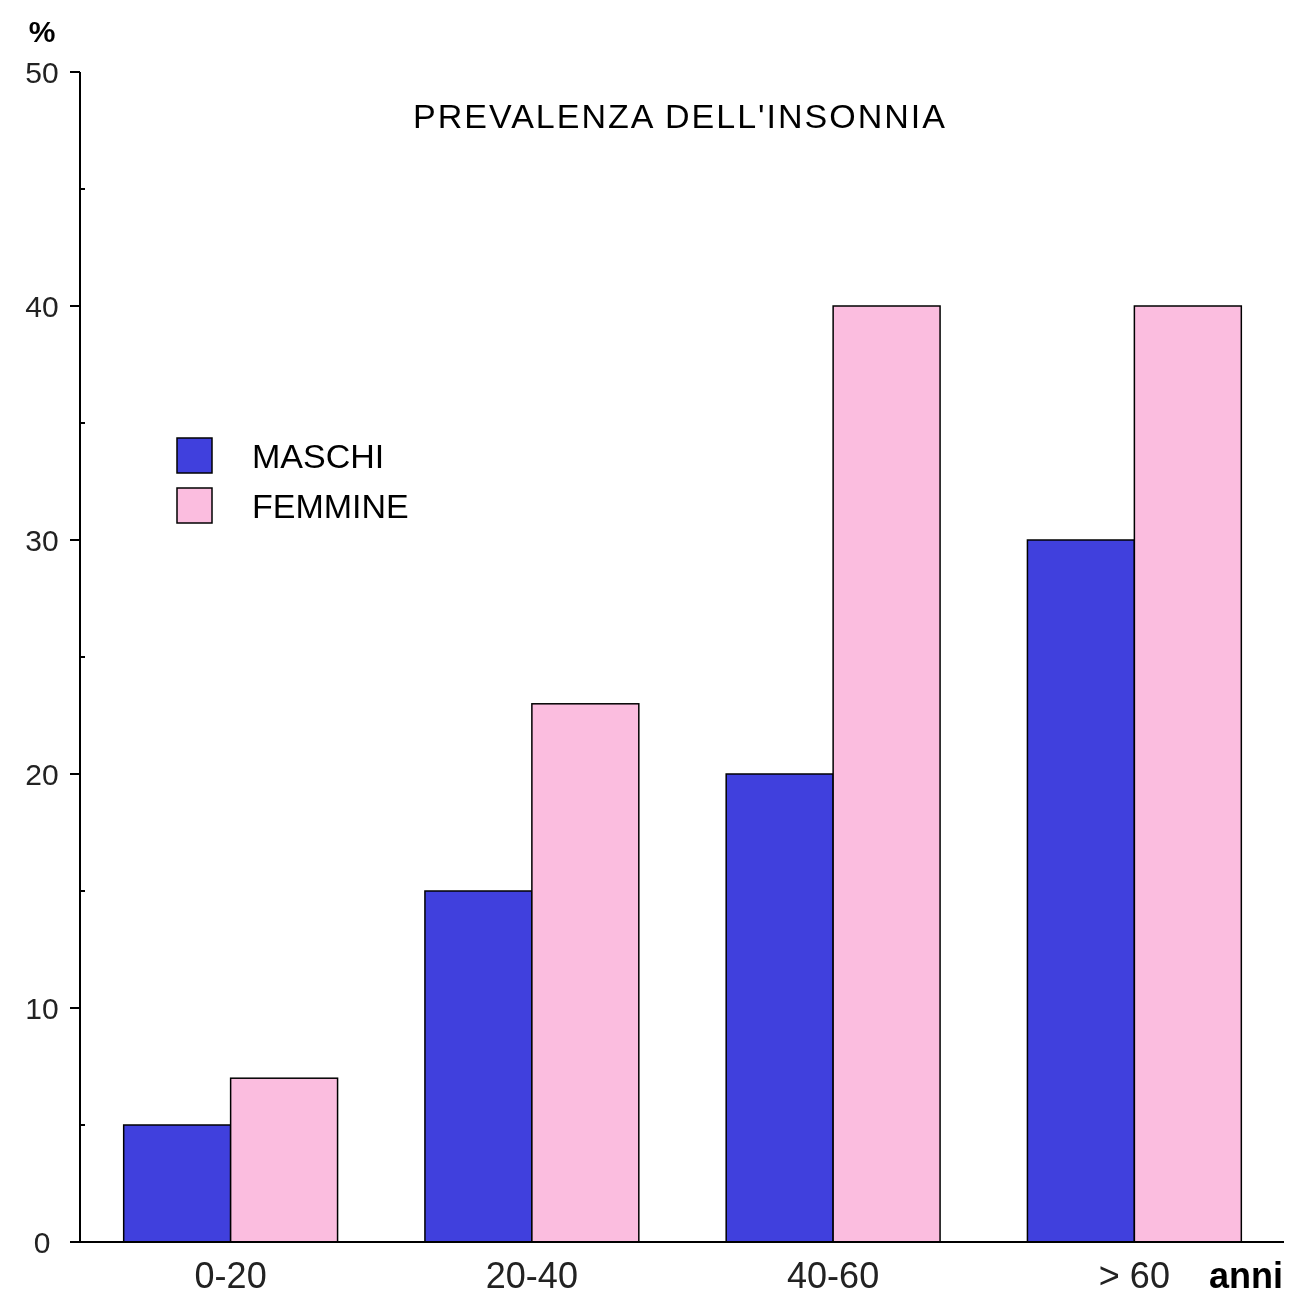 The height and width of the screenshot is (1308, 1292). Describe the element at coordinates (42, 774) in the screenshot. I see `y-tick-label: 20` at that location.